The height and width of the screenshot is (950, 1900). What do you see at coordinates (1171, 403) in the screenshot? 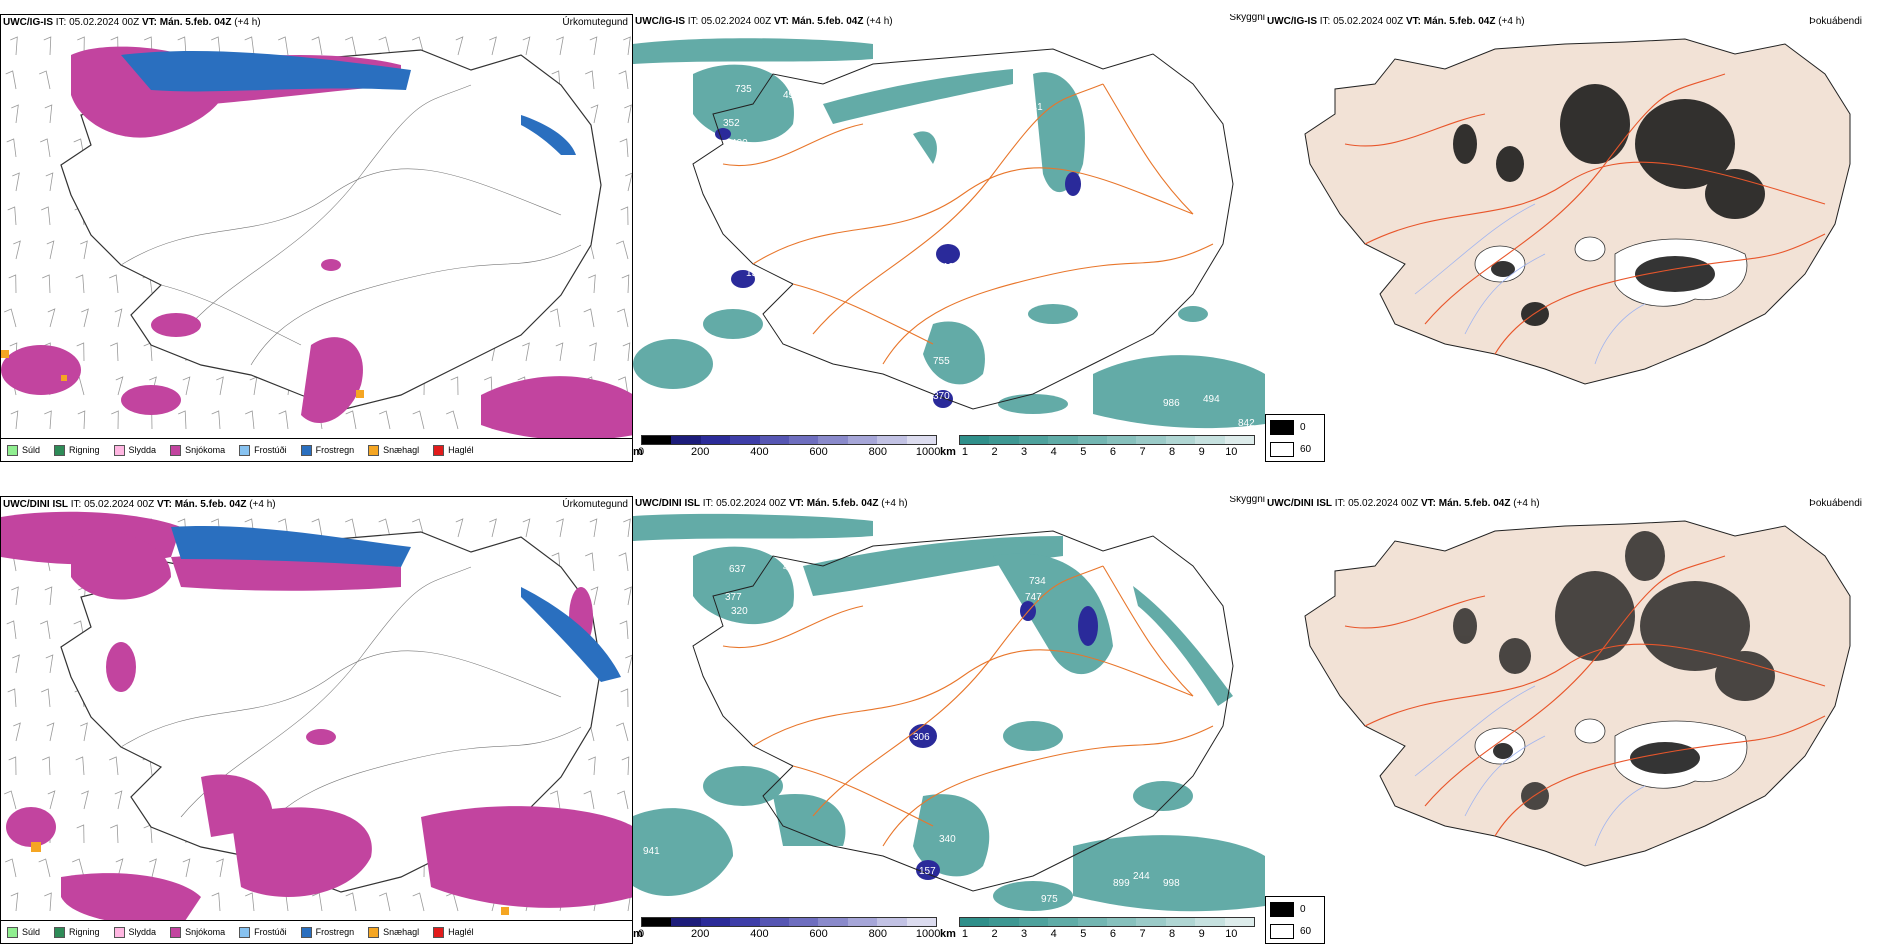
I see `visibility-label: 986` at bounding box center [1171, 403].